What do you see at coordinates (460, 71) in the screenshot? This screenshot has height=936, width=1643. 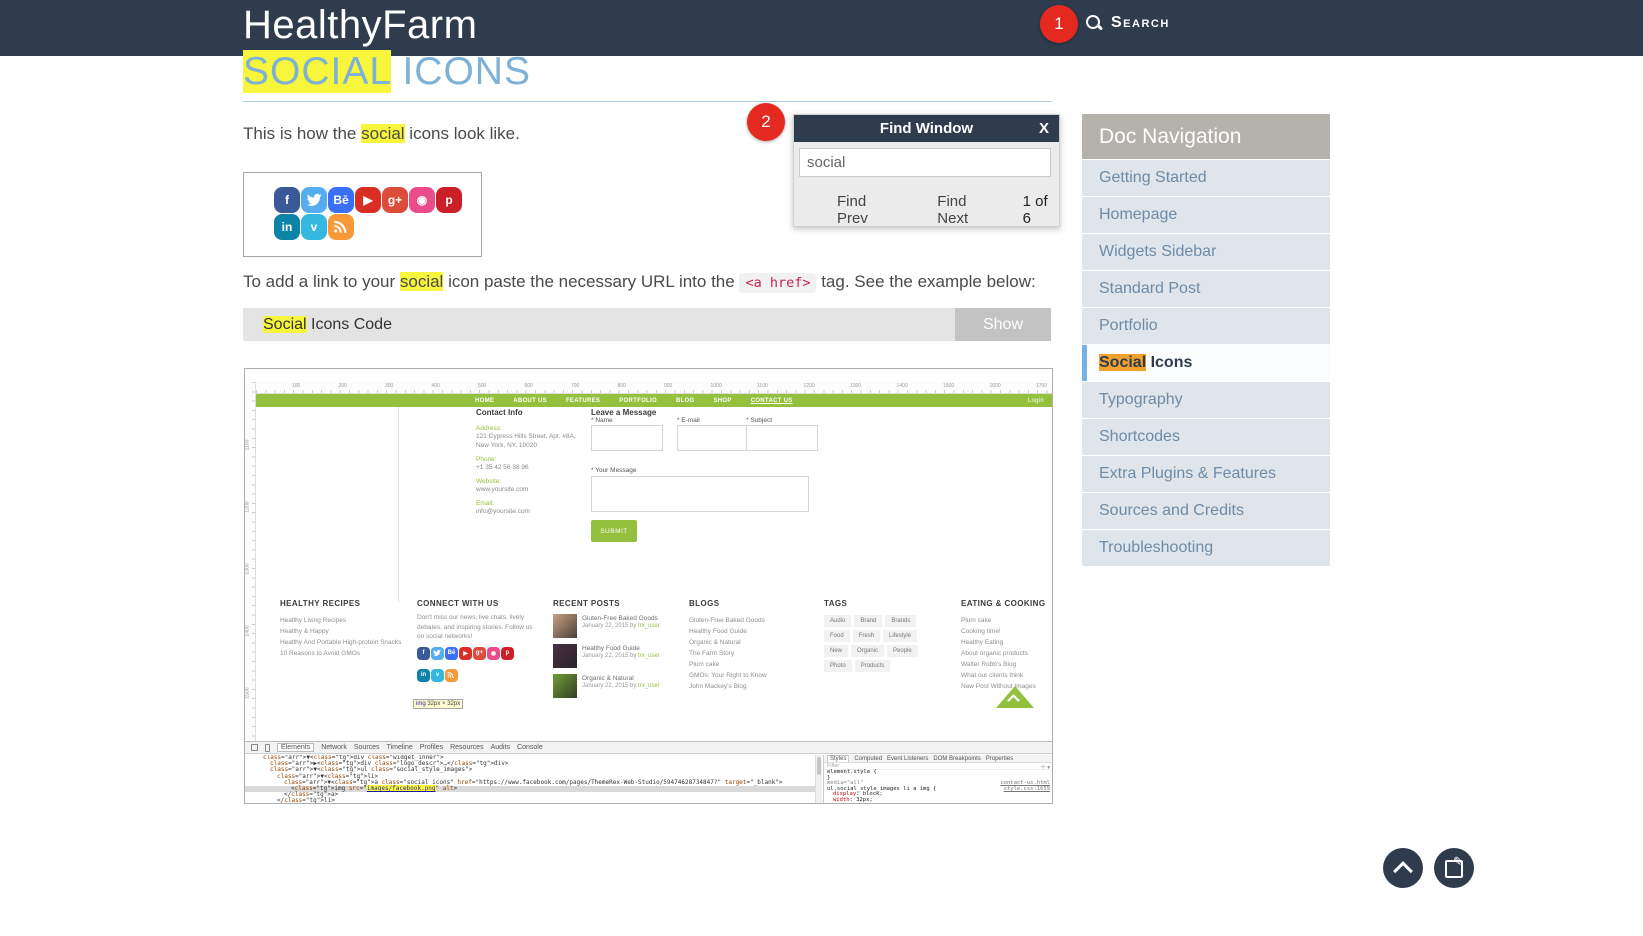 I see `title-rest: ICONS` at bounding box center [460, 71].